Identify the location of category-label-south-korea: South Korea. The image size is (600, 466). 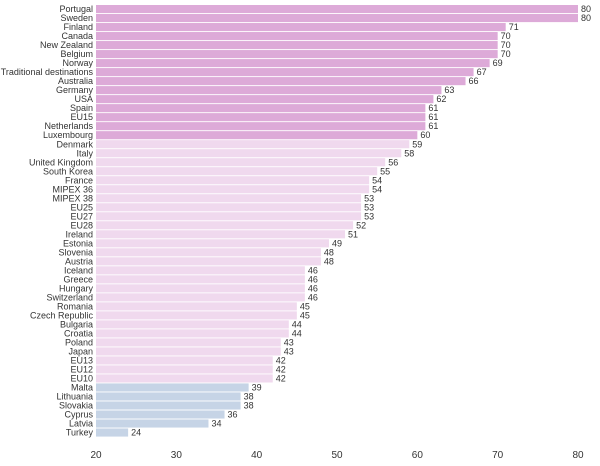
(68, 171).